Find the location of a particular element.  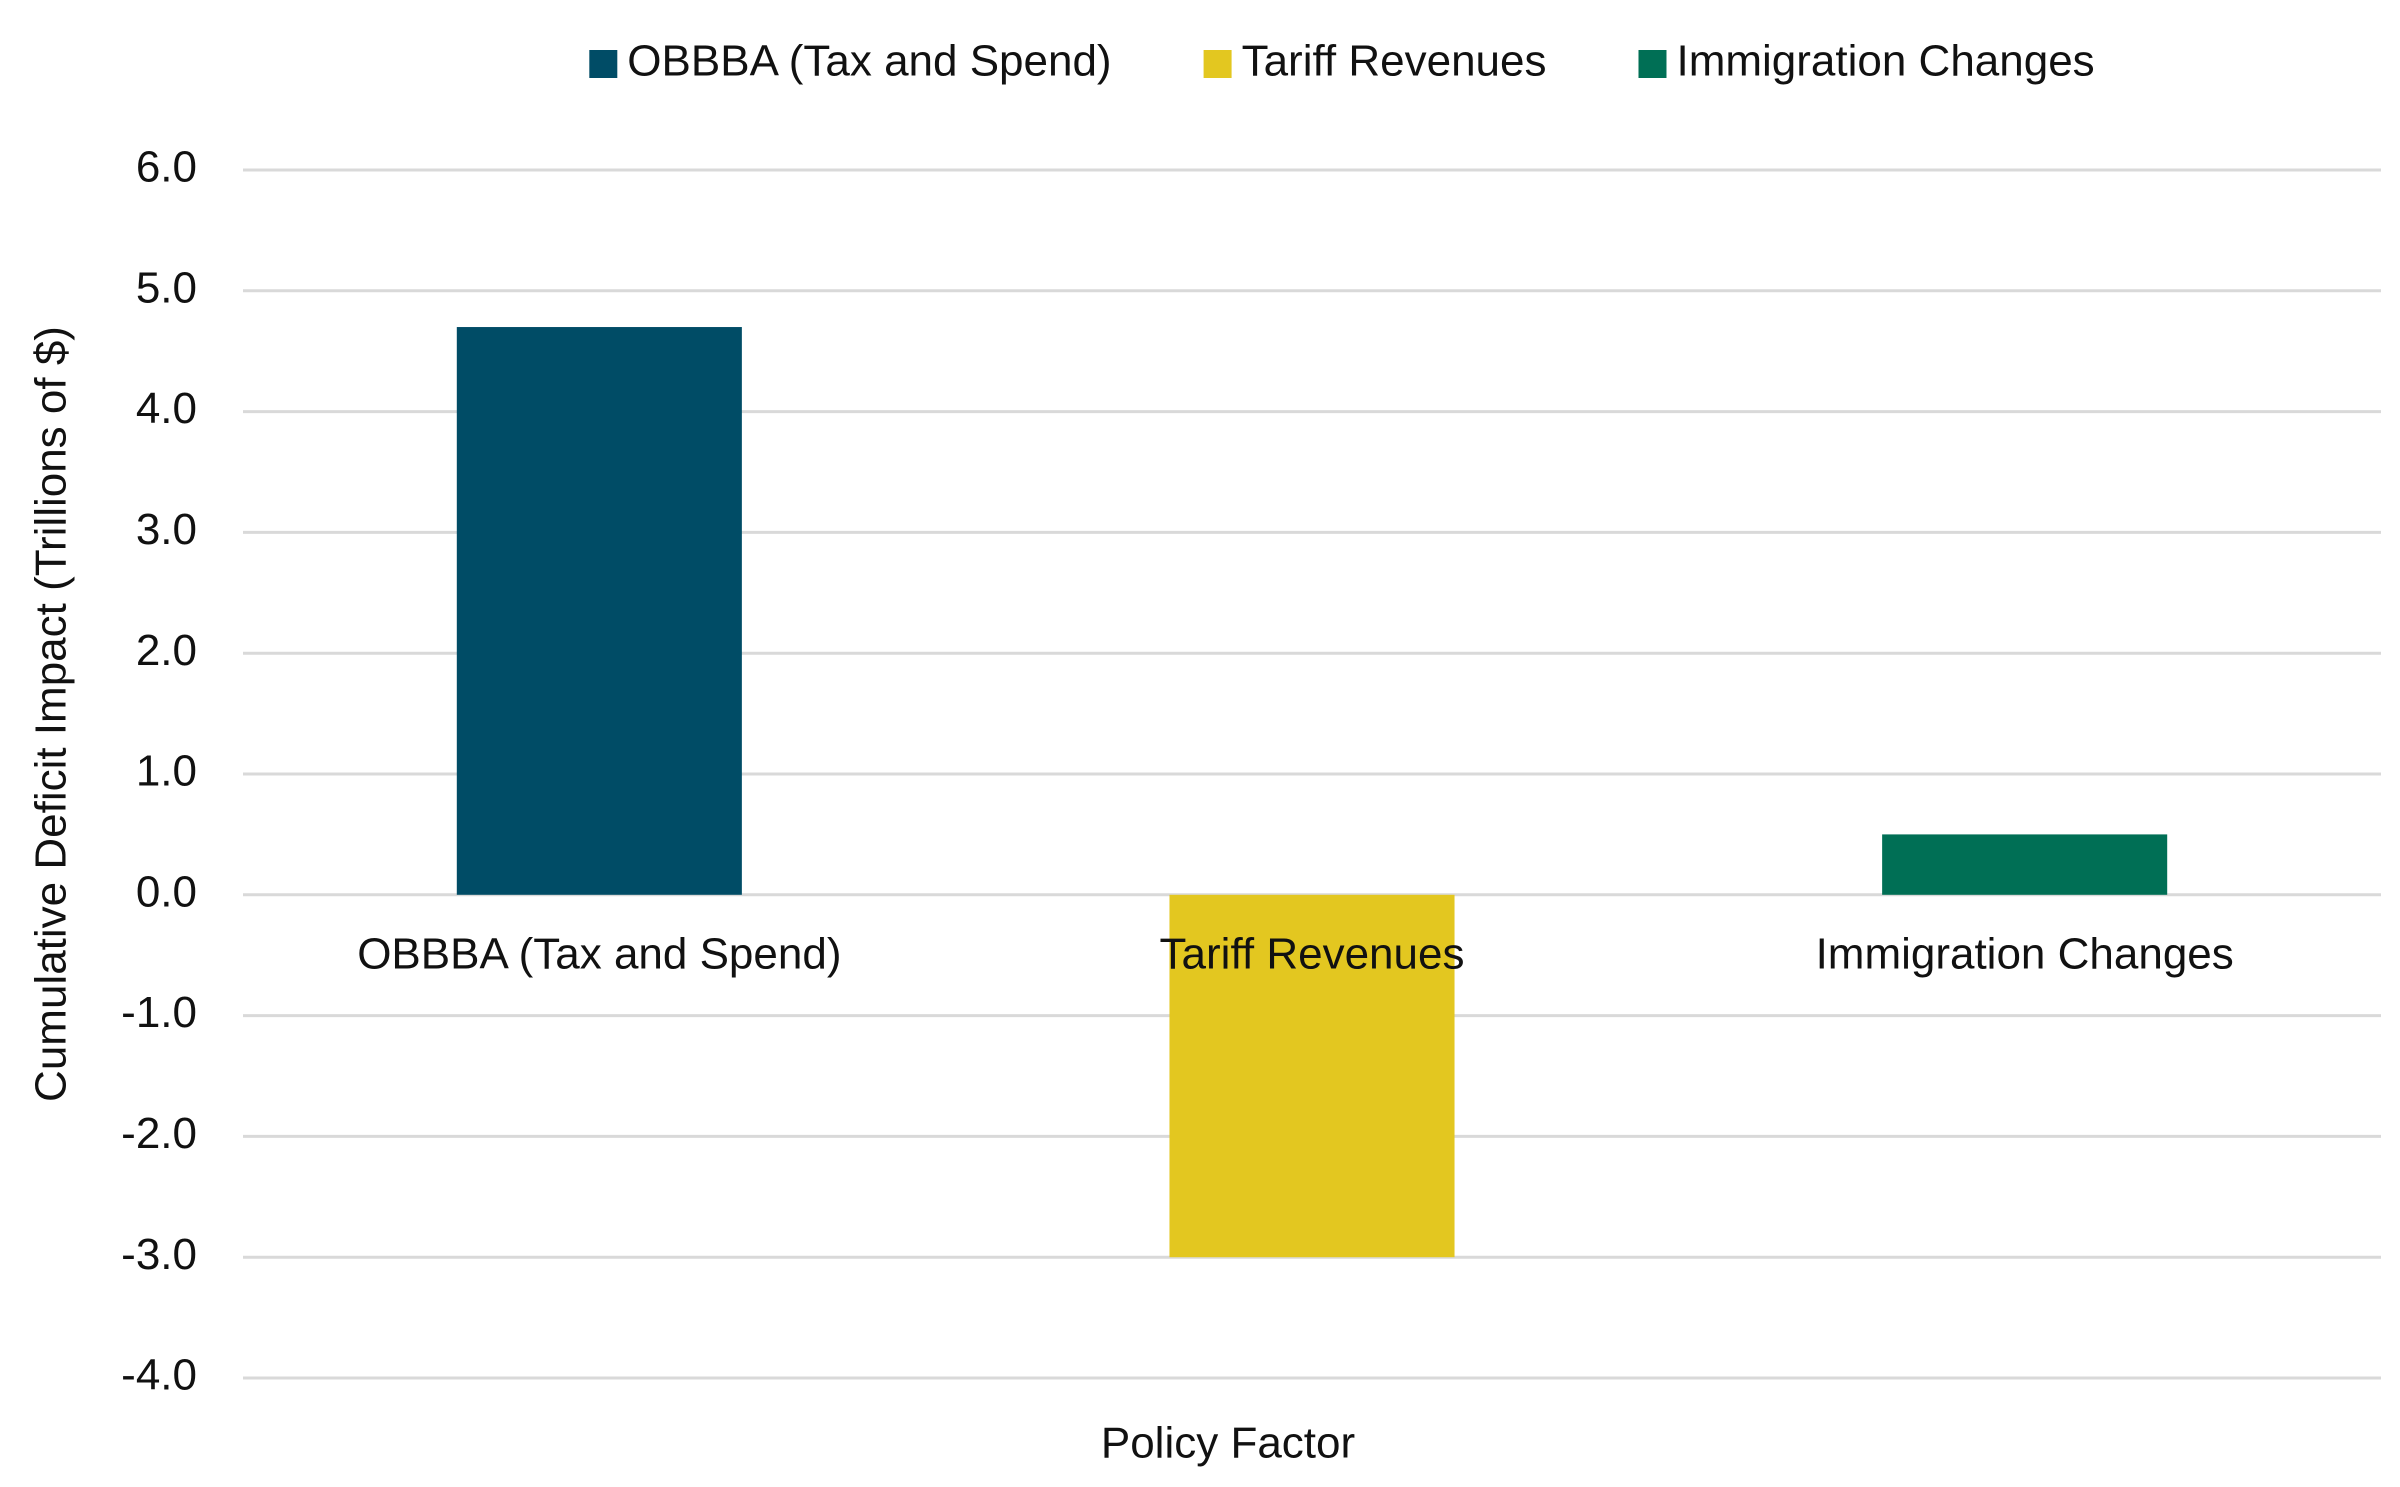

y-tick-label: 6.0 is located at coordinates (166, 167).